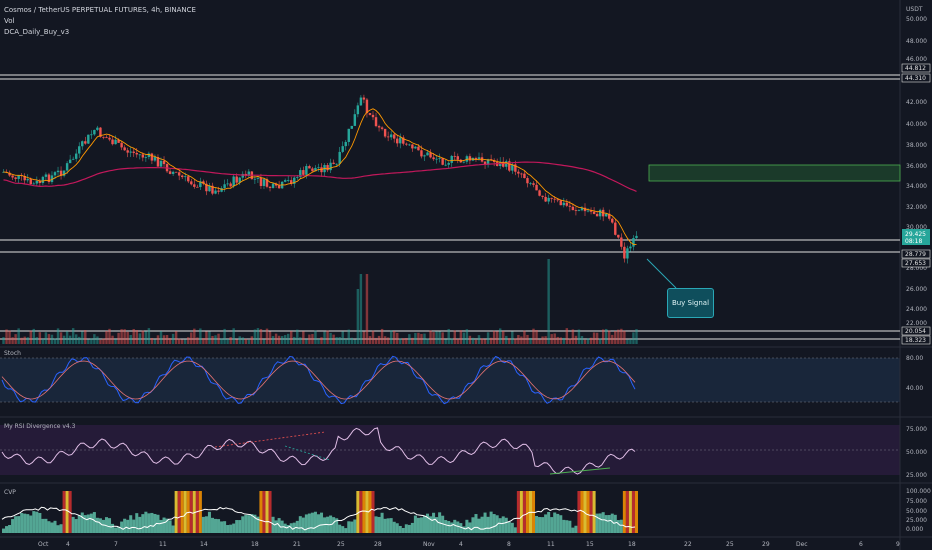 Image resolution: width=932 pixels, height=550 pixels. Describe the element at coordinates (429, 544) in the screenshot. I see `time-tick: Nov` at that location.